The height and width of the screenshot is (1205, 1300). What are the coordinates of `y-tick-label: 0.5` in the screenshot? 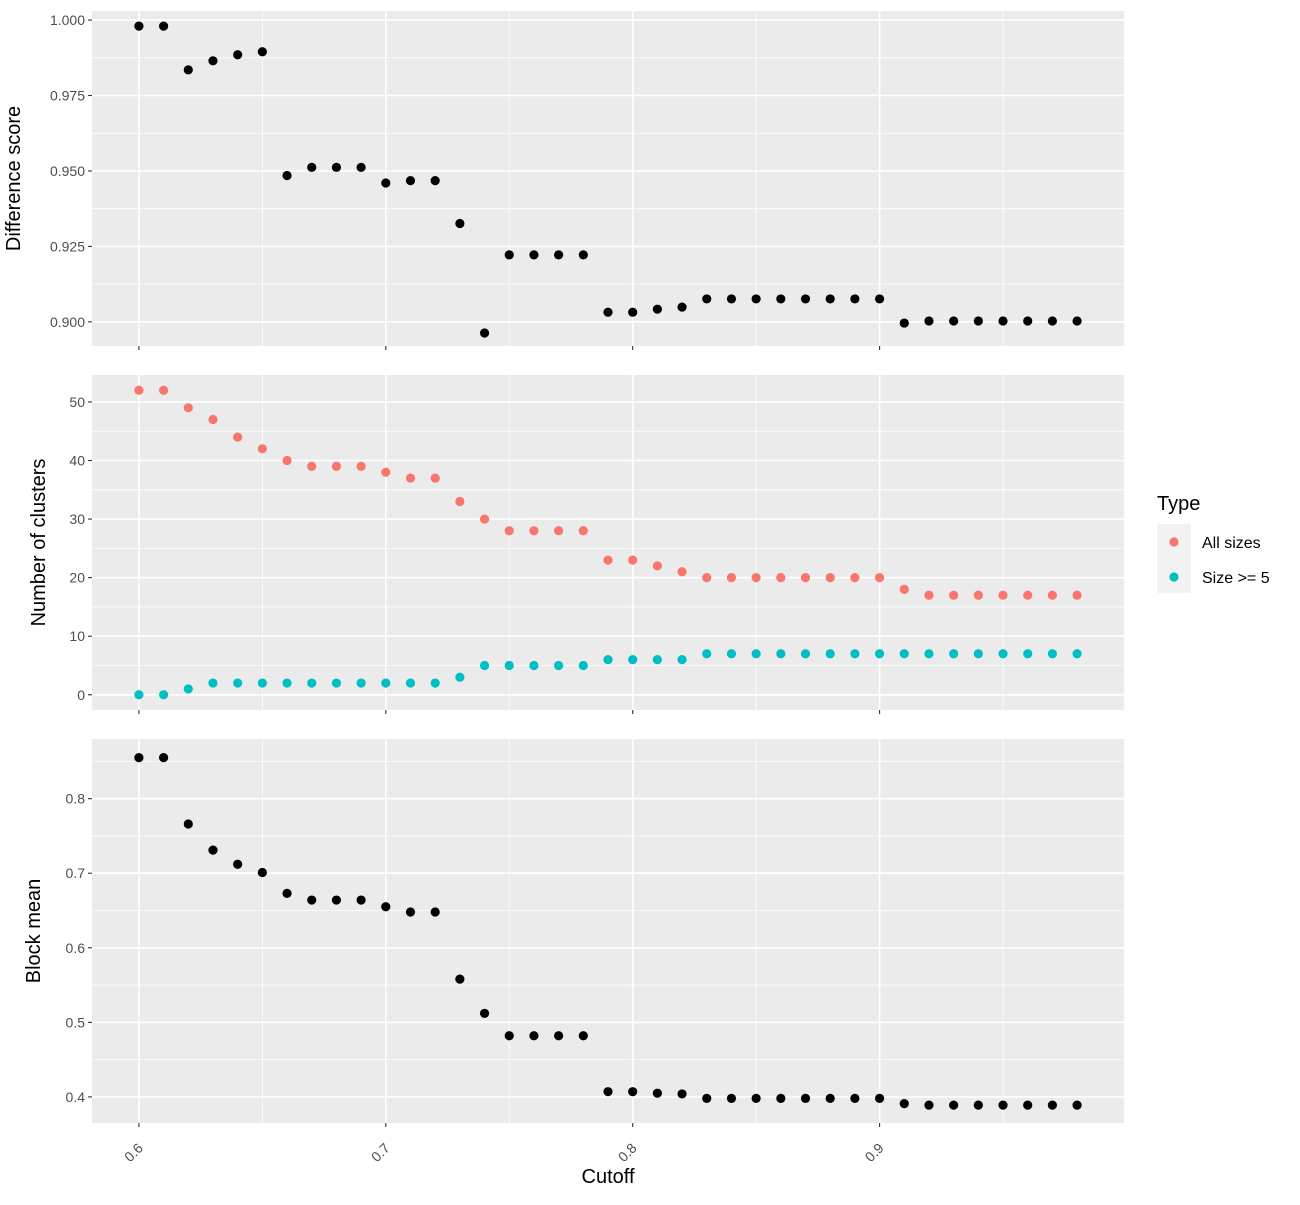 It's located at (76, 1022).